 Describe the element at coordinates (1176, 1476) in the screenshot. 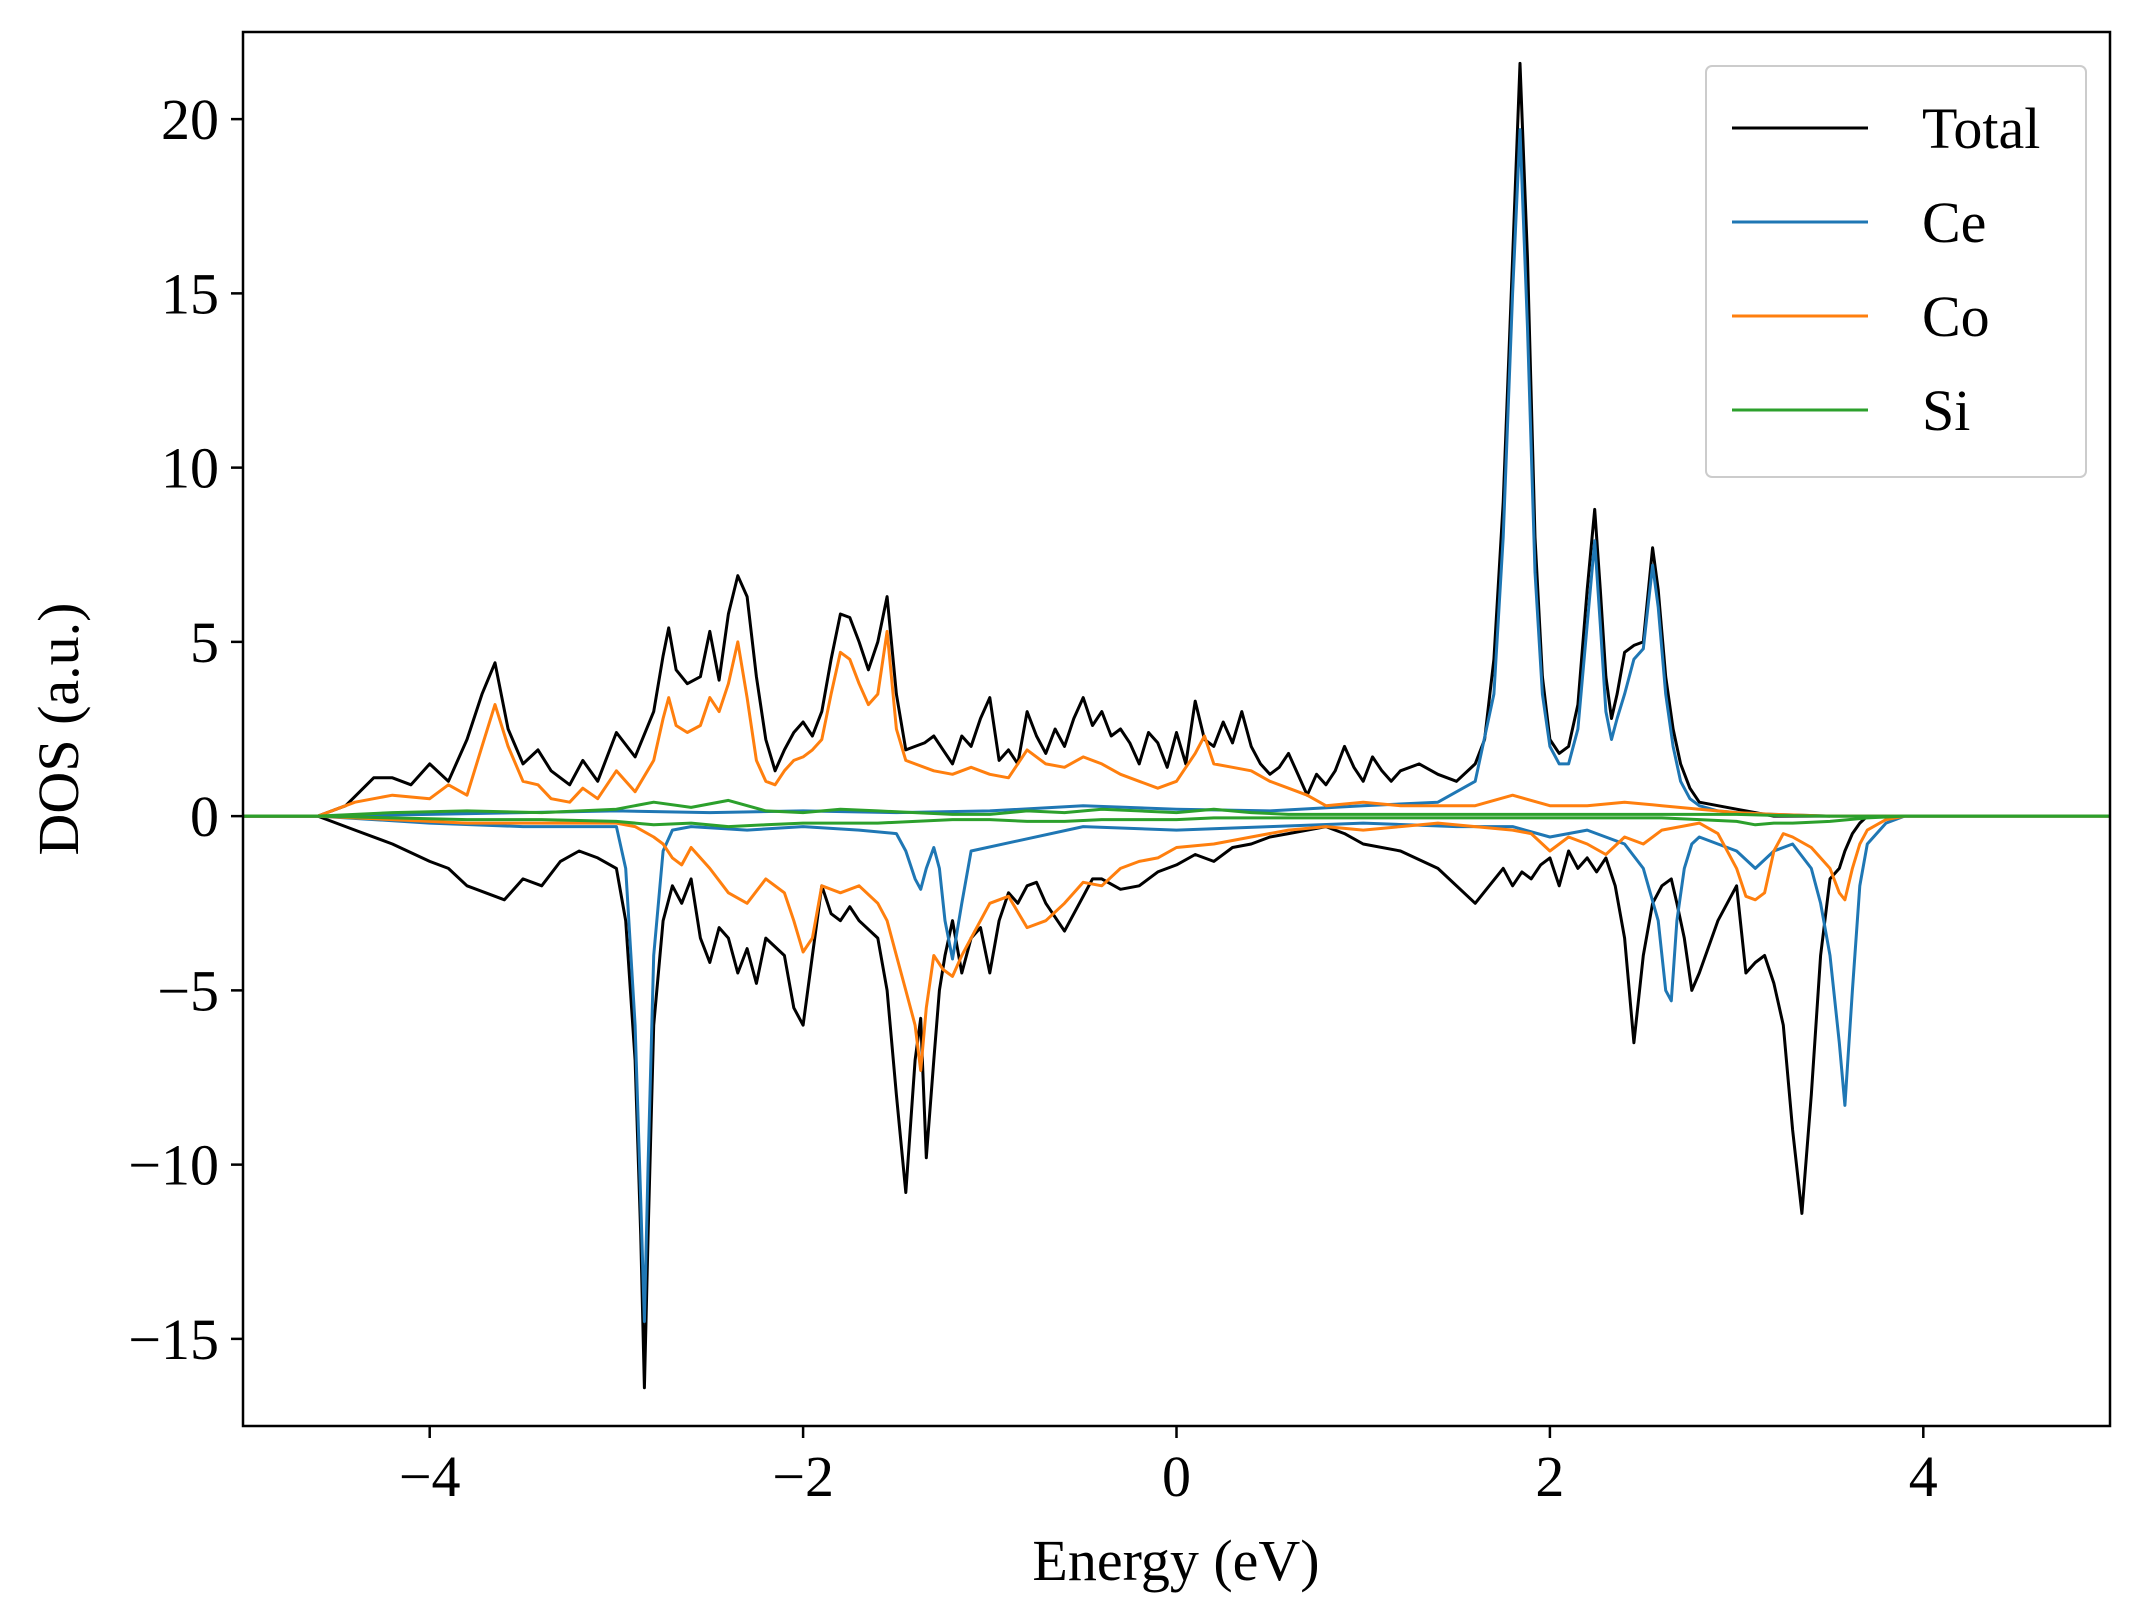

I see `x-tick-label: 0` at that location.